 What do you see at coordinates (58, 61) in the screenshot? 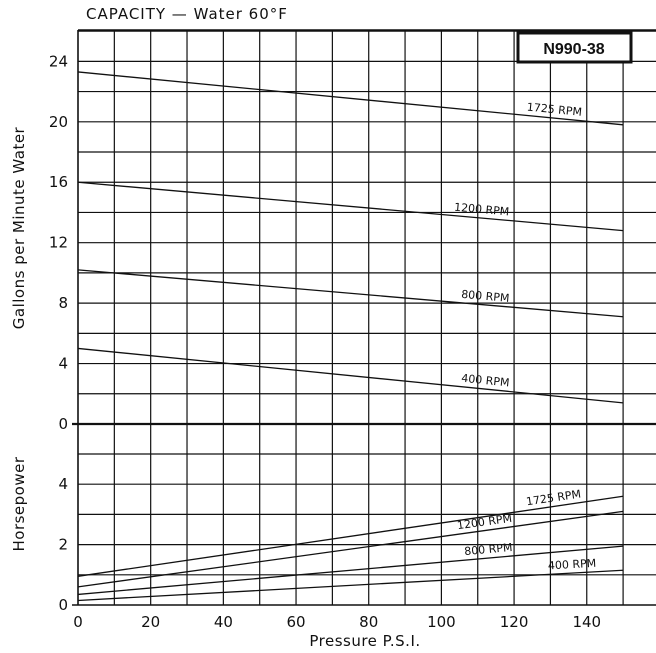
I see `capacity-y-tick-label: 24` at bounding box center [58, 61].